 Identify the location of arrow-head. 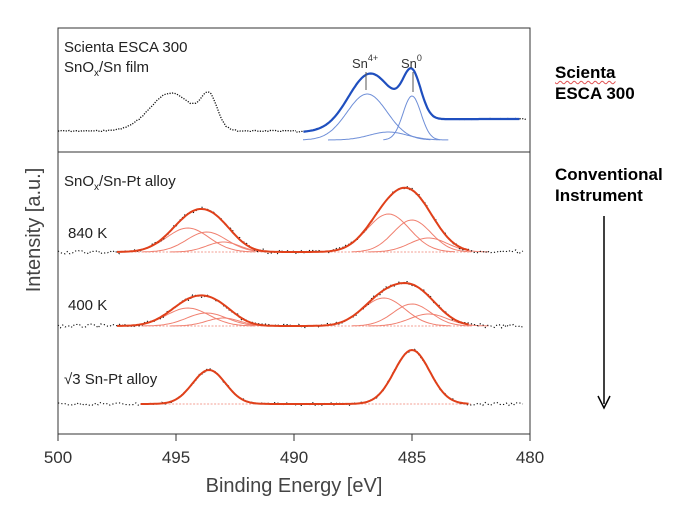
(604, 402).